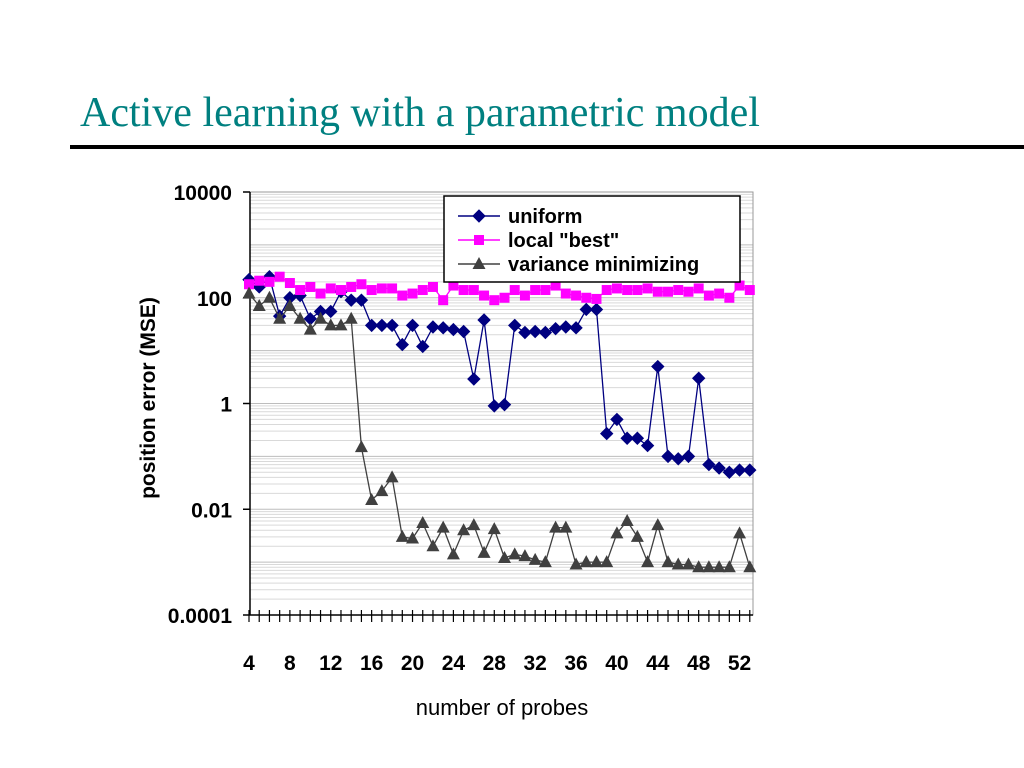 The width and height of the screenshot is (1024, 768). What do you see at coordinates (502, 707) in the screenshot?
I see `x-axis-label: number of probes` at bounding box center [502, 707].